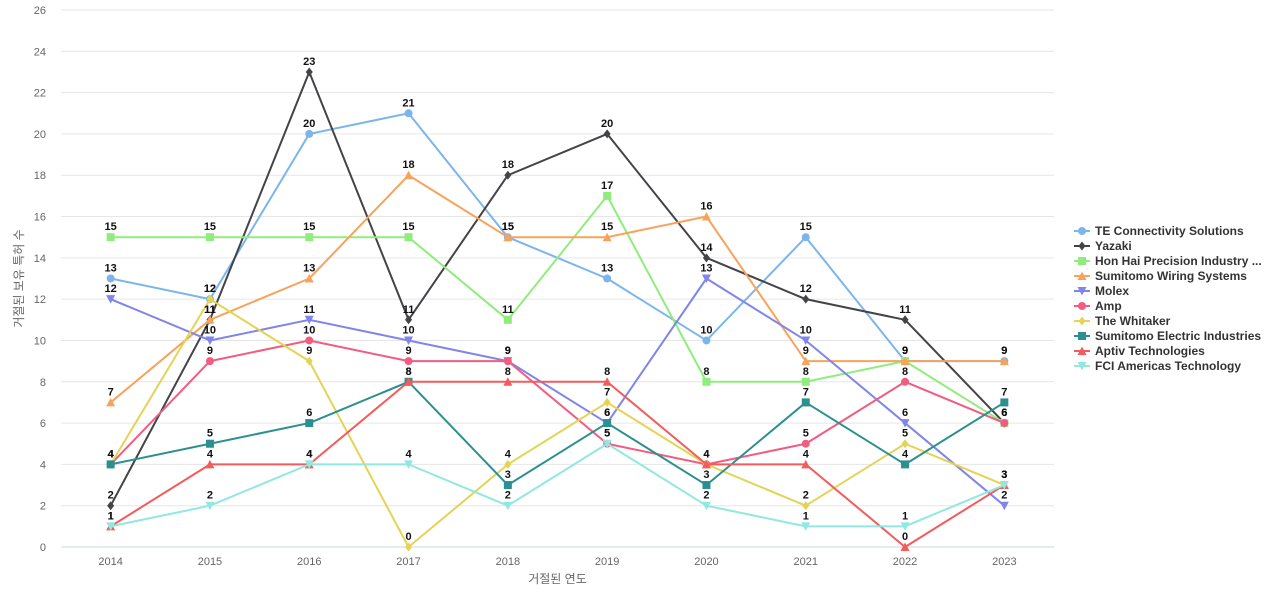 Image resolution: width=1280 pixels, height=600 pixels. What do you see at coordinates (210, 310) in the screenshot?
I see `data-label: 11` at bounding box center [210, 310].